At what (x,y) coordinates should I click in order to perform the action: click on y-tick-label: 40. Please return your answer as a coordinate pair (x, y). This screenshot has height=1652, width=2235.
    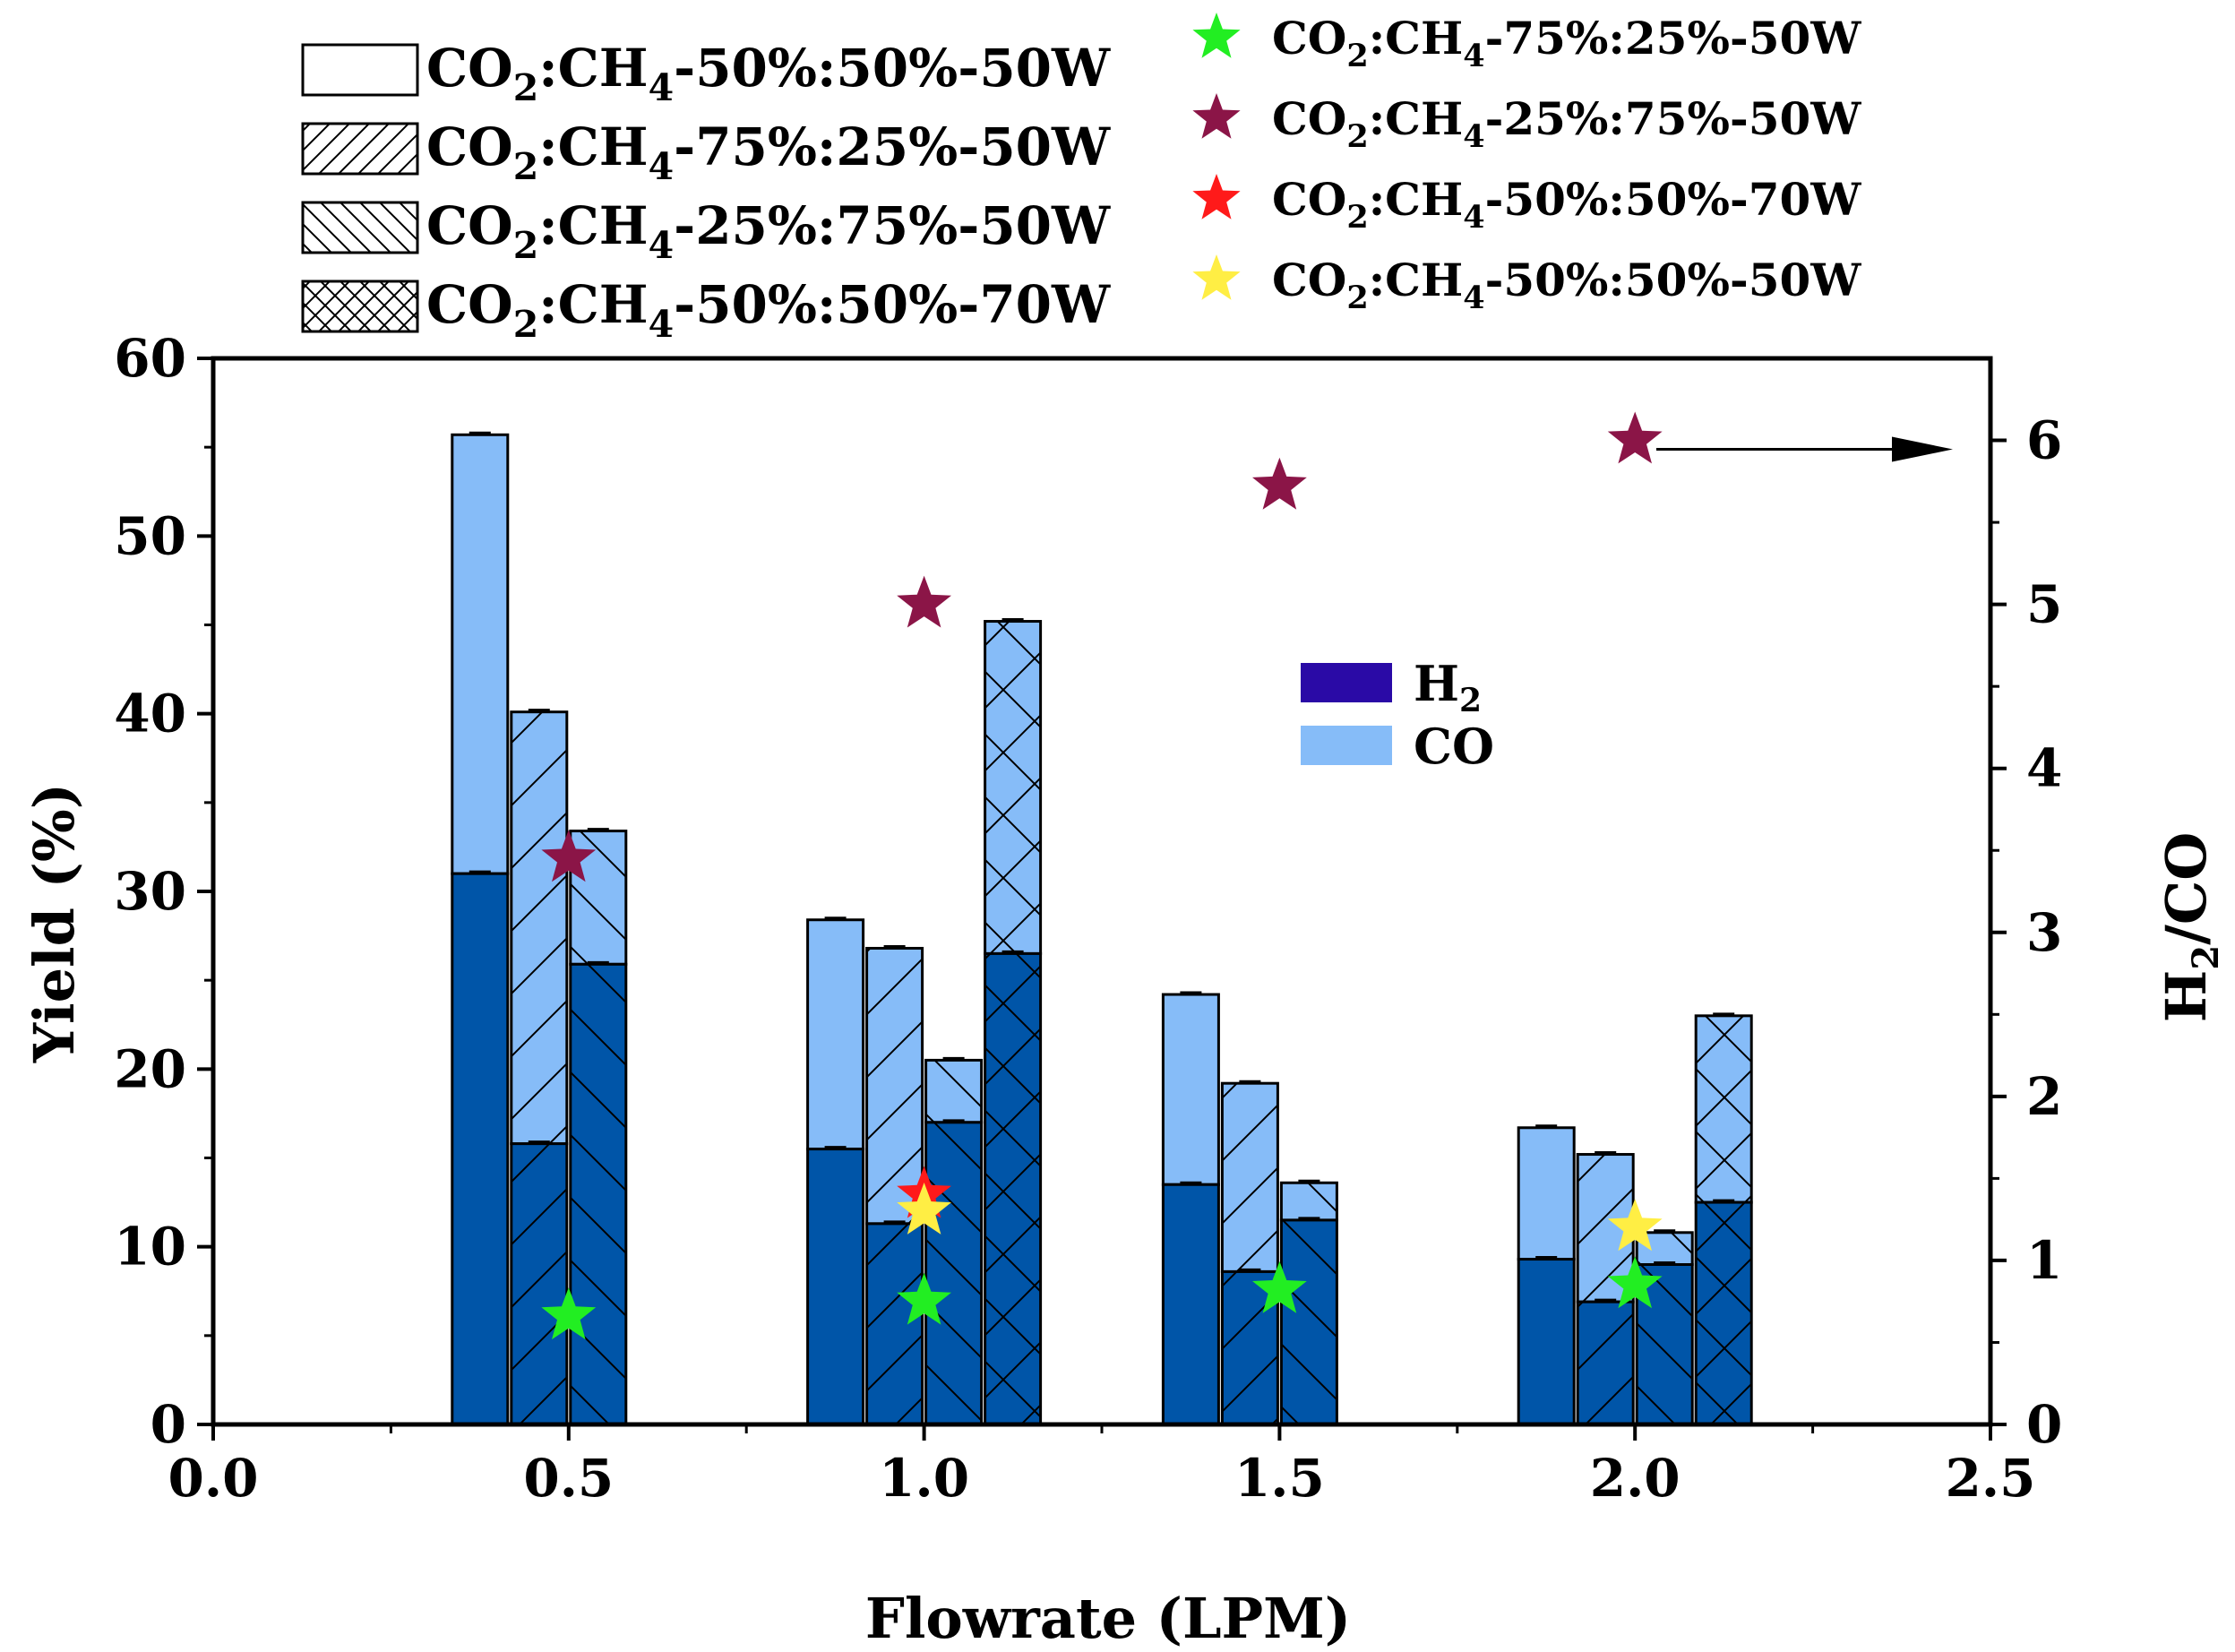
    Looking at the image, I should click on (150, 714).